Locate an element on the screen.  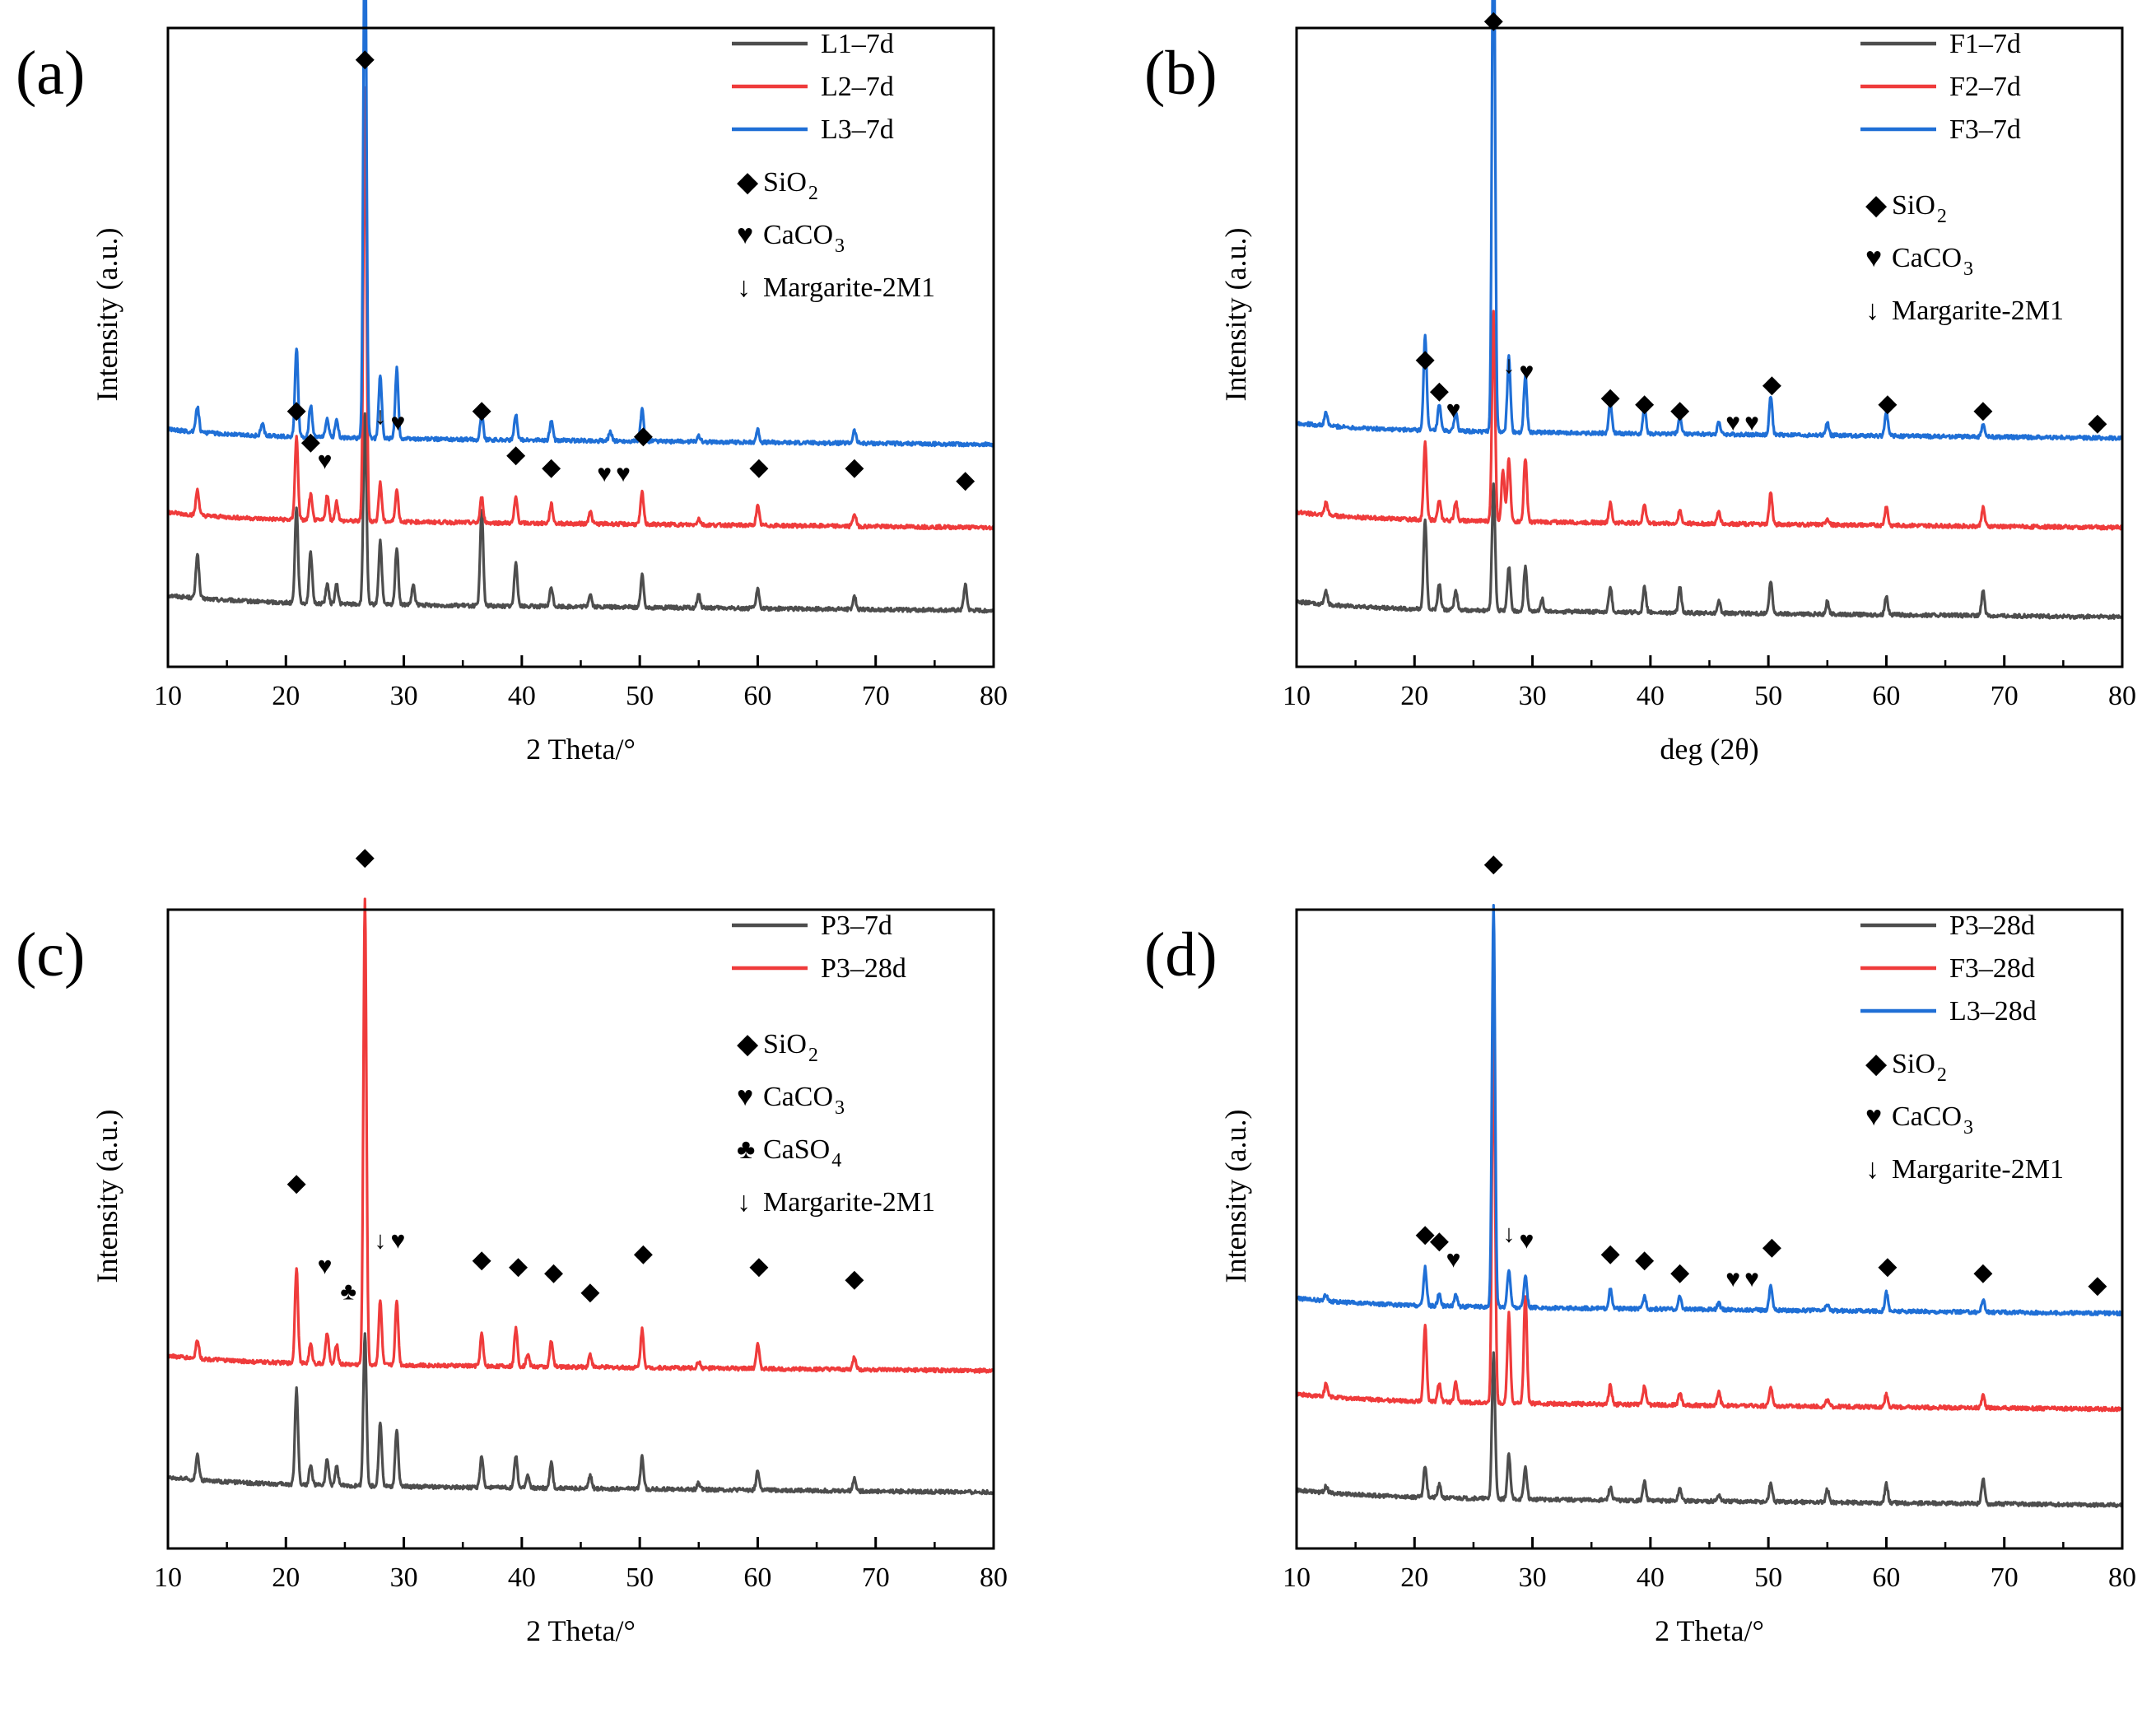
legend-entry: P3–7d is located at coordinates (856, 925).